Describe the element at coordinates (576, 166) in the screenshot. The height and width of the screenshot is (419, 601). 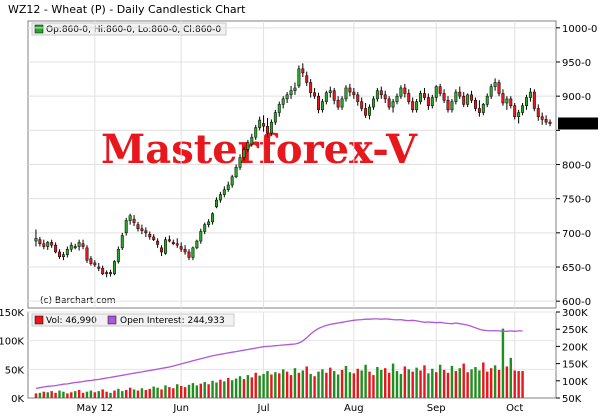
I see `price-tick-label: 800-0` at that location.